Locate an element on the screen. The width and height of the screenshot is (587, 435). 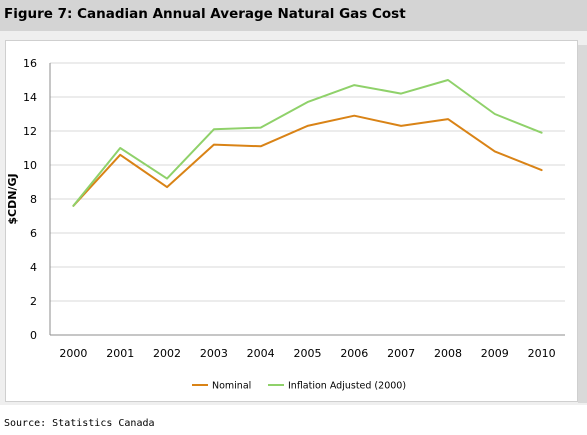
x-tick-label: 2007 is located at coordinates (401, 353).